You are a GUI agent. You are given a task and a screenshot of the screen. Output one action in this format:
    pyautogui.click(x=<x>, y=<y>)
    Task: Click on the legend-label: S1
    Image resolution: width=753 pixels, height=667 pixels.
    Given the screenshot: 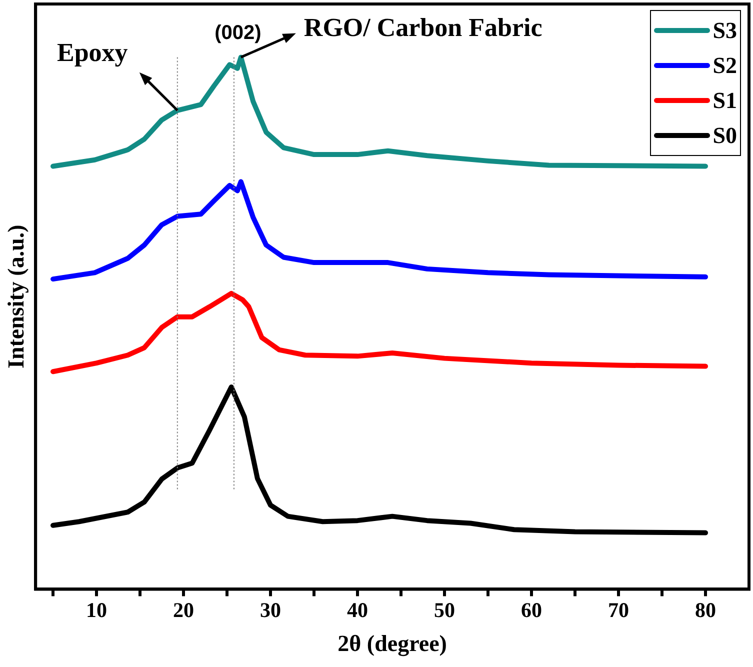 What is the action you would take?
    pyautogui.click(x=724, y=101)
    